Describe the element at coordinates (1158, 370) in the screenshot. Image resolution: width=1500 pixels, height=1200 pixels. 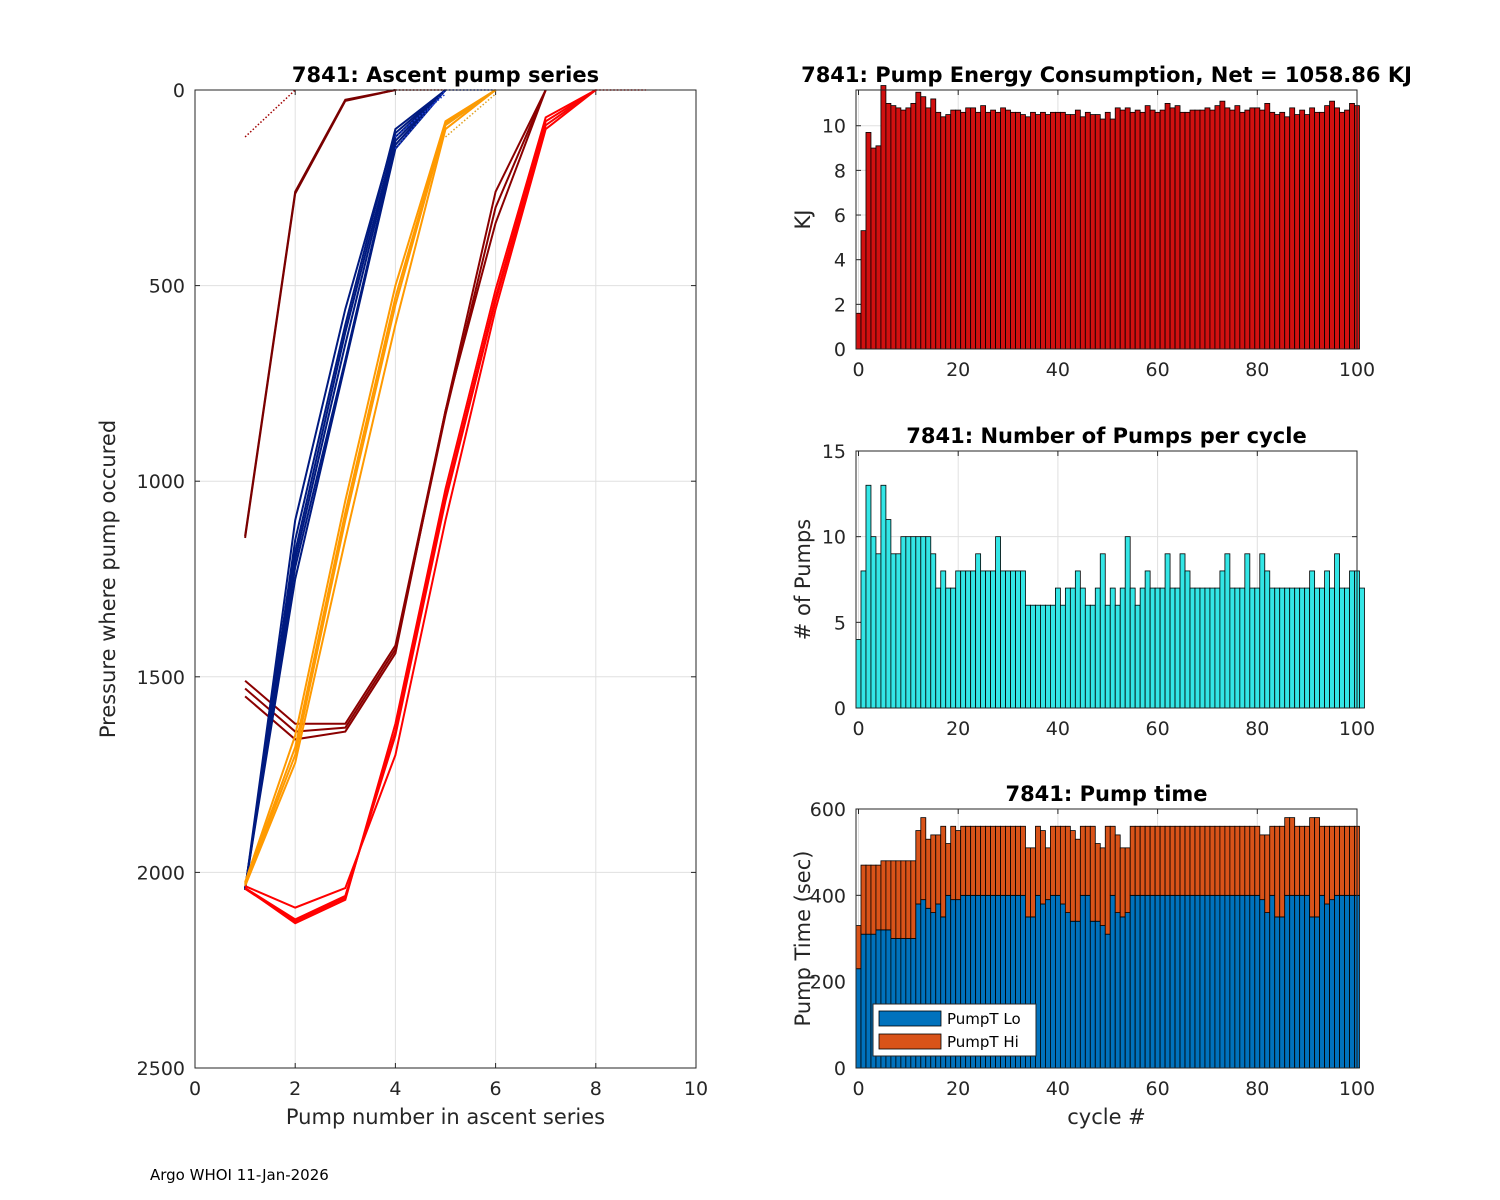
I see `energy-xtick-label: 60` at that location.